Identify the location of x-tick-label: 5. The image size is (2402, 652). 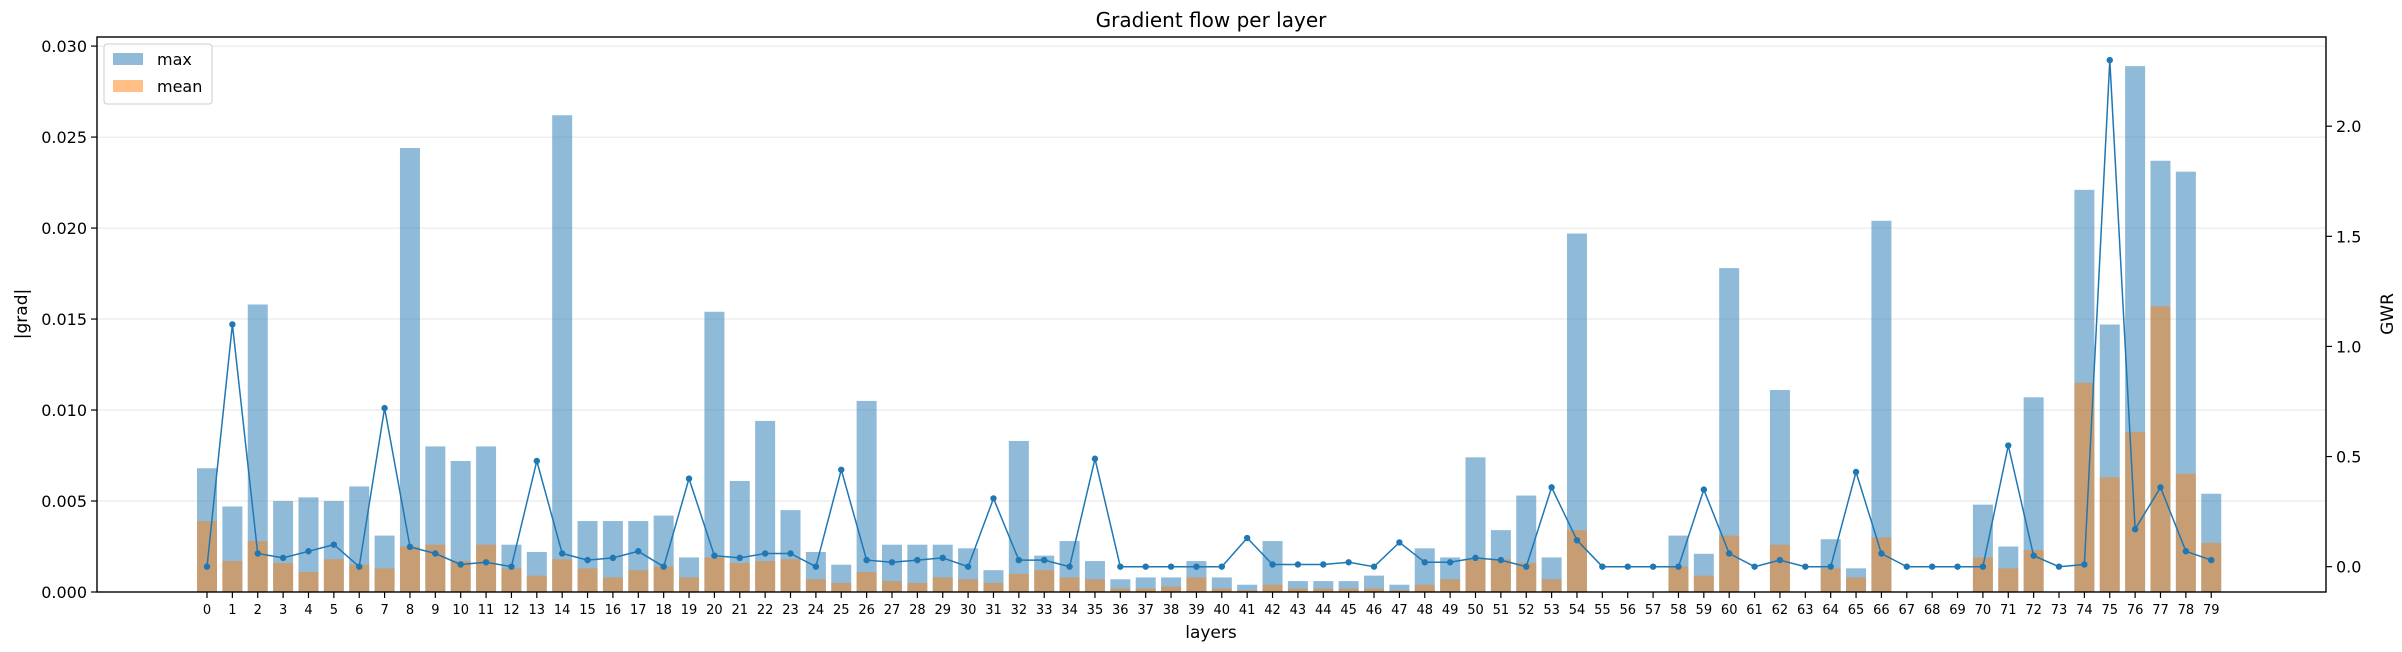
(334, 610).